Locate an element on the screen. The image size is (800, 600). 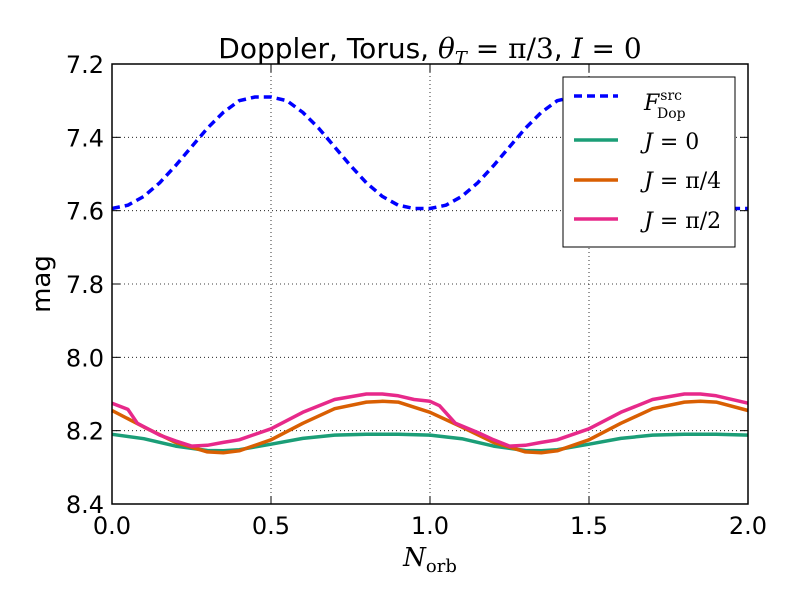
y-tick-label: 7.2 is located at coordinates (85, 65).